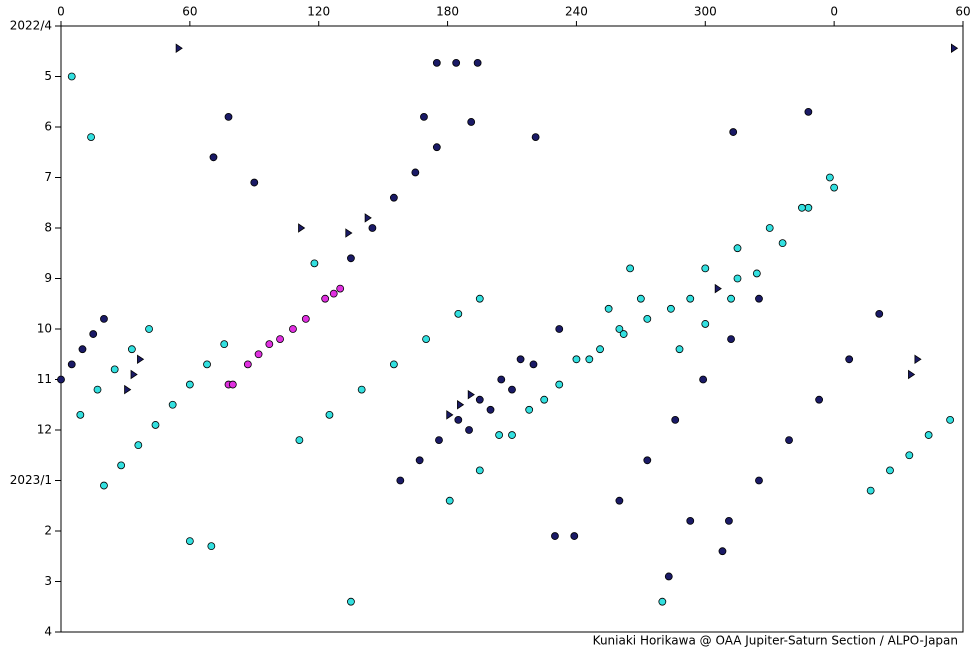 This screenshot has height=654, width=980. Describe the element at coordinates (61, 12) in the screenshot. I see `x-tick-label: 0` at that location.